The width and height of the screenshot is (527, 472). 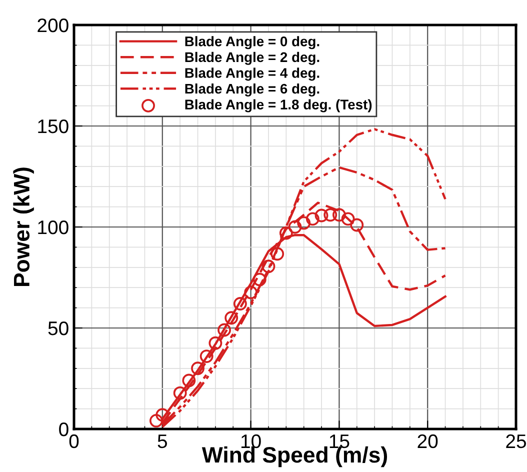 I want to click on y-tick-label: 100, so click(x=53, y=227).